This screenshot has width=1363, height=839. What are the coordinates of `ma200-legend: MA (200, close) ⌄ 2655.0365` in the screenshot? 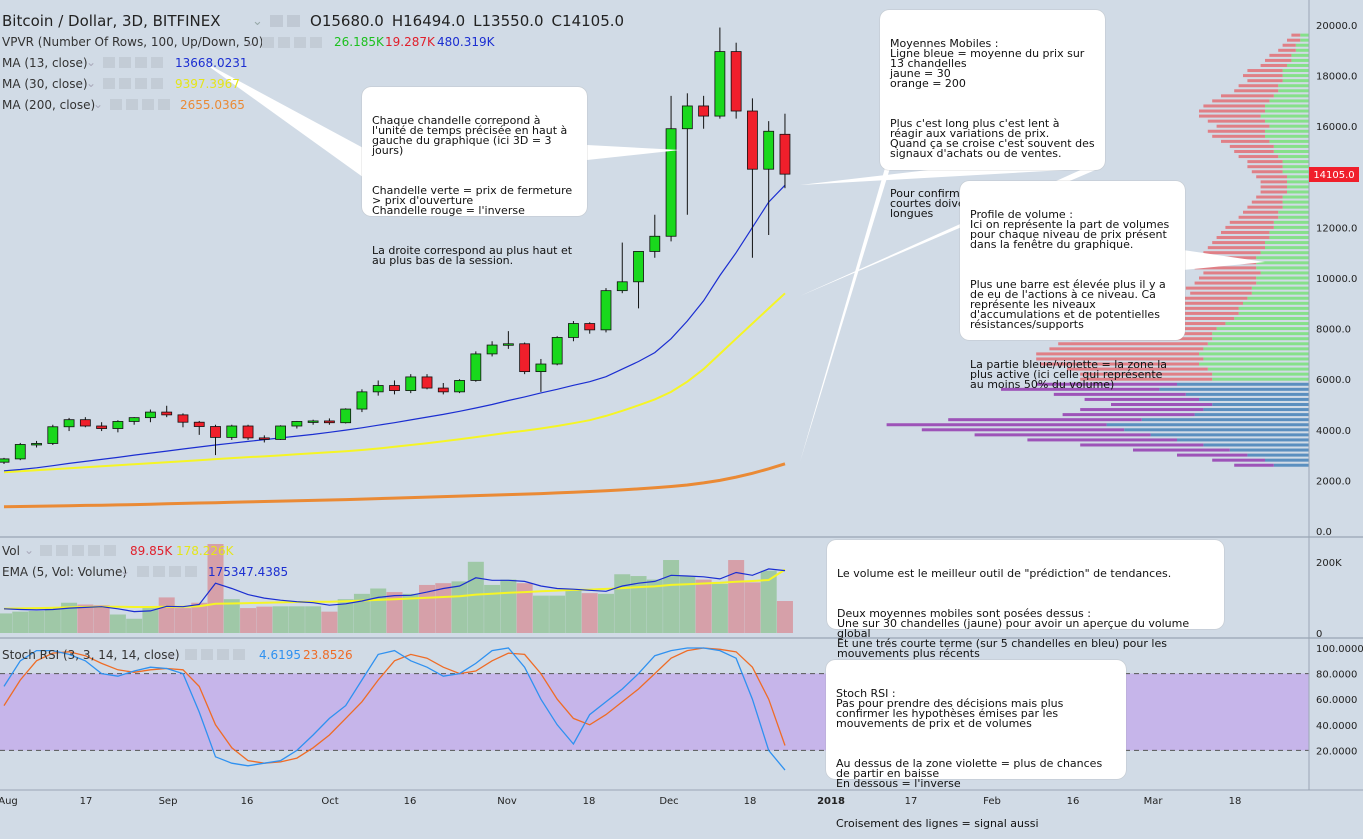 It's located at (123, 104).